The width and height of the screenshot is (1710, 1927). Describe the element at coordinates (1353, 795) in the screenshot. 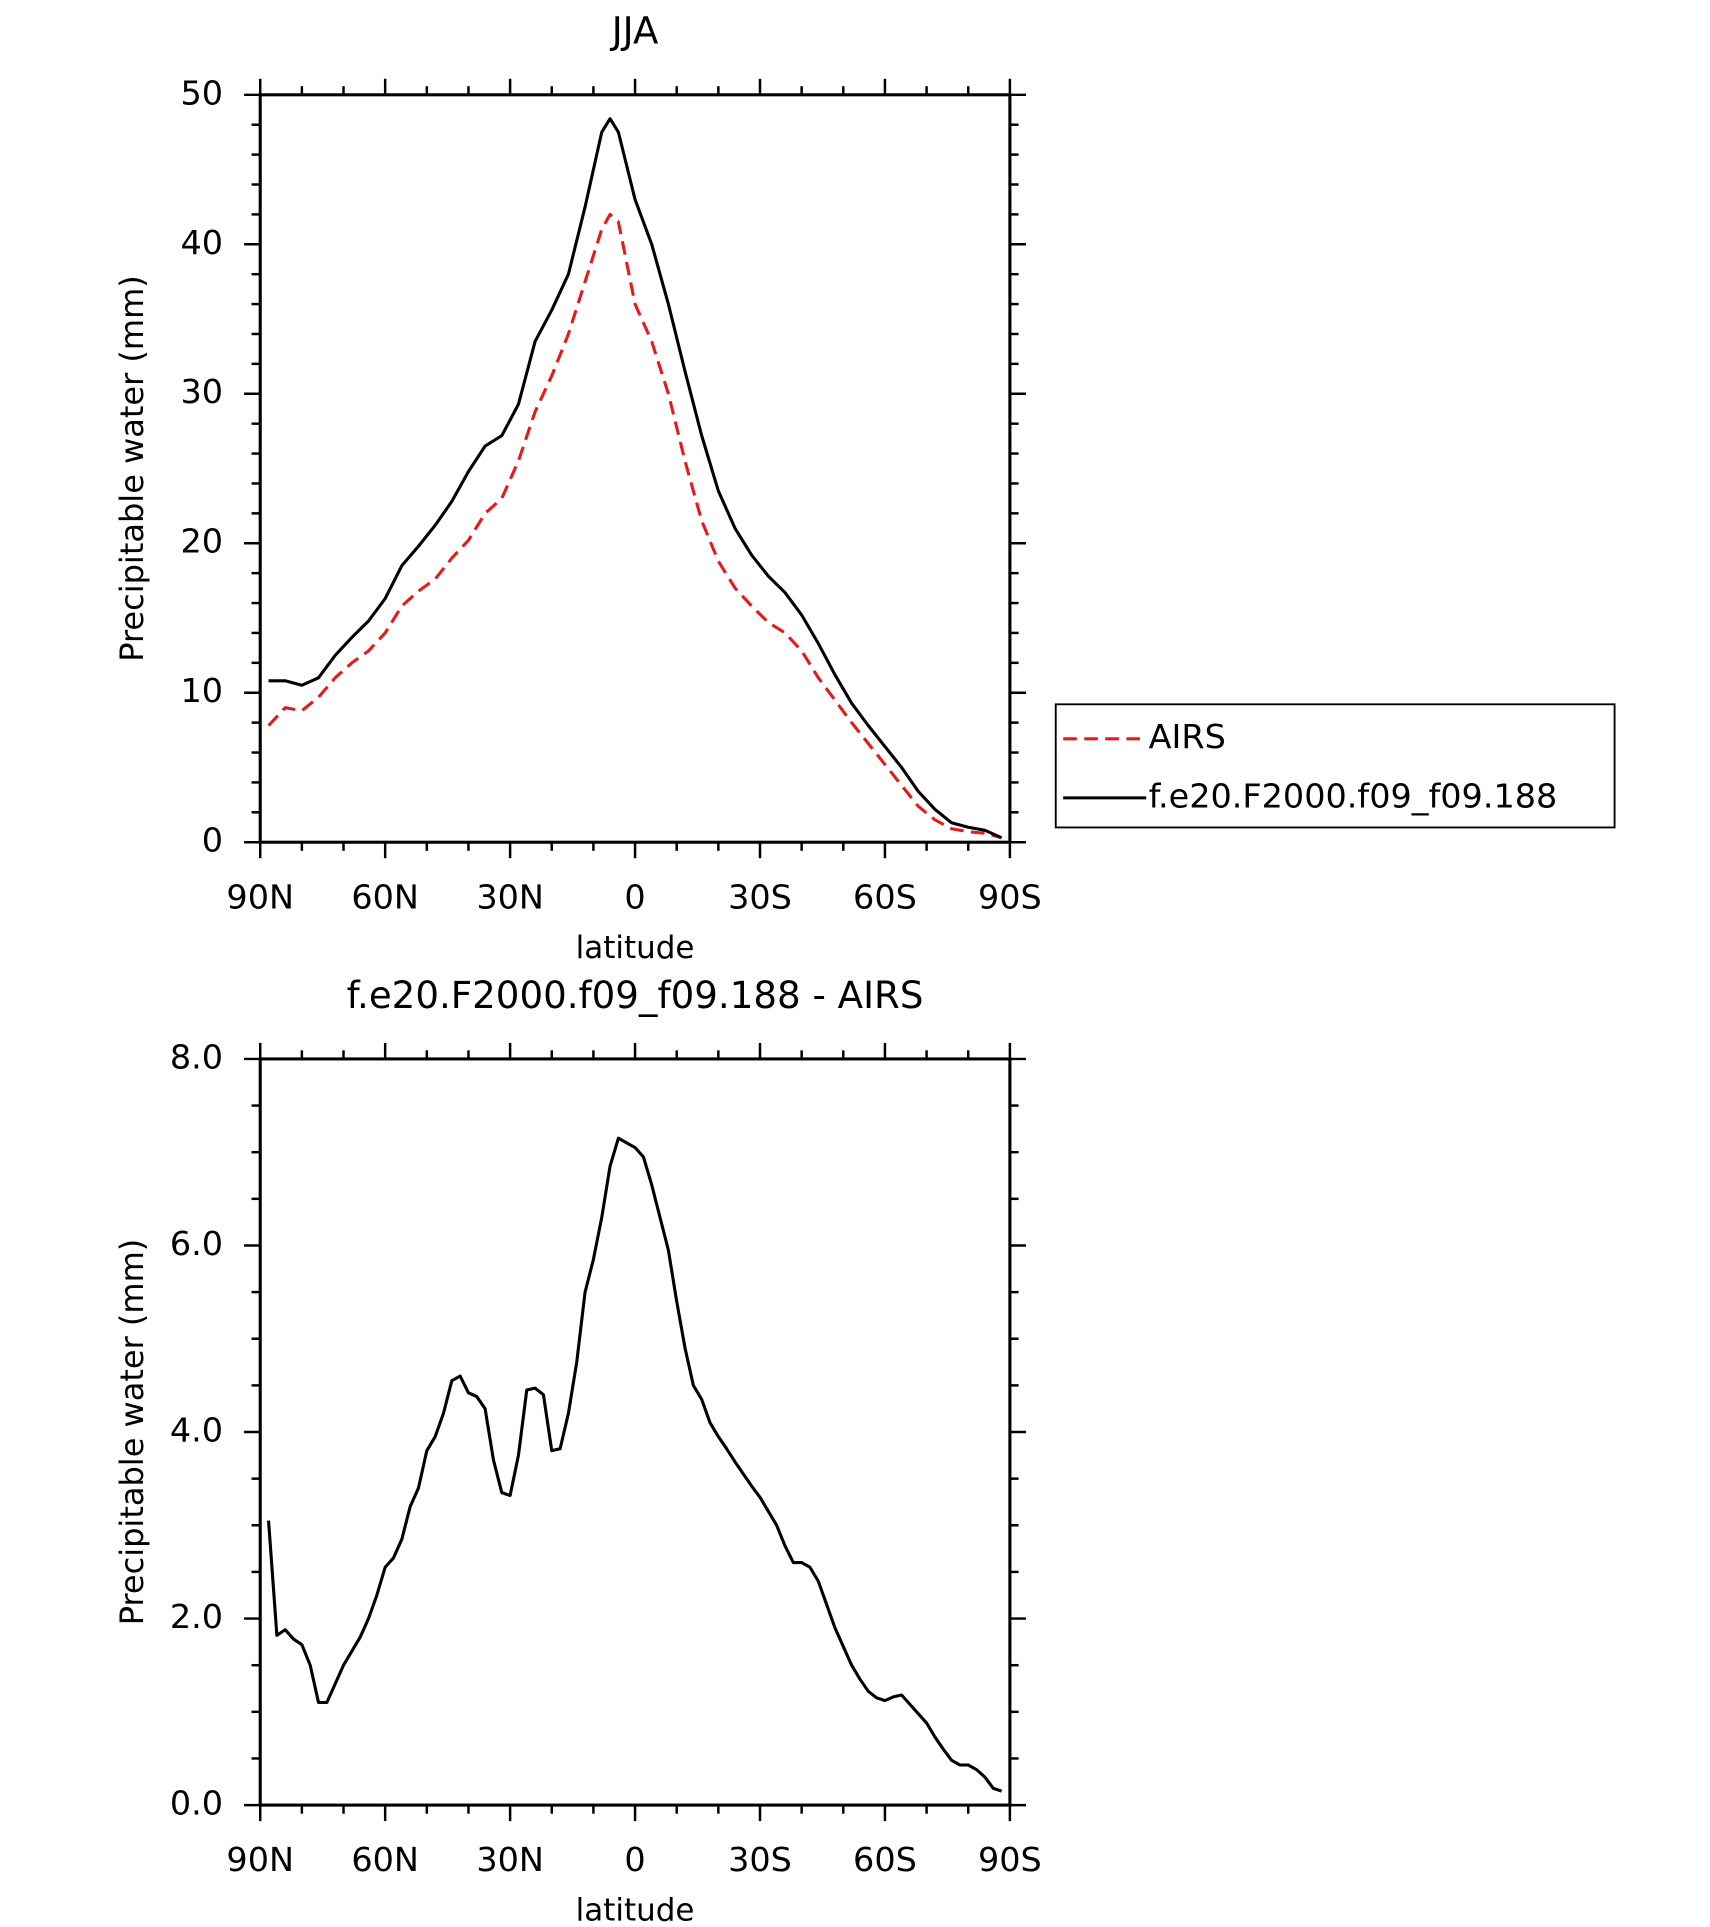

I see `legend-label: f.e20.F2000.f09_f09.188` at that location.